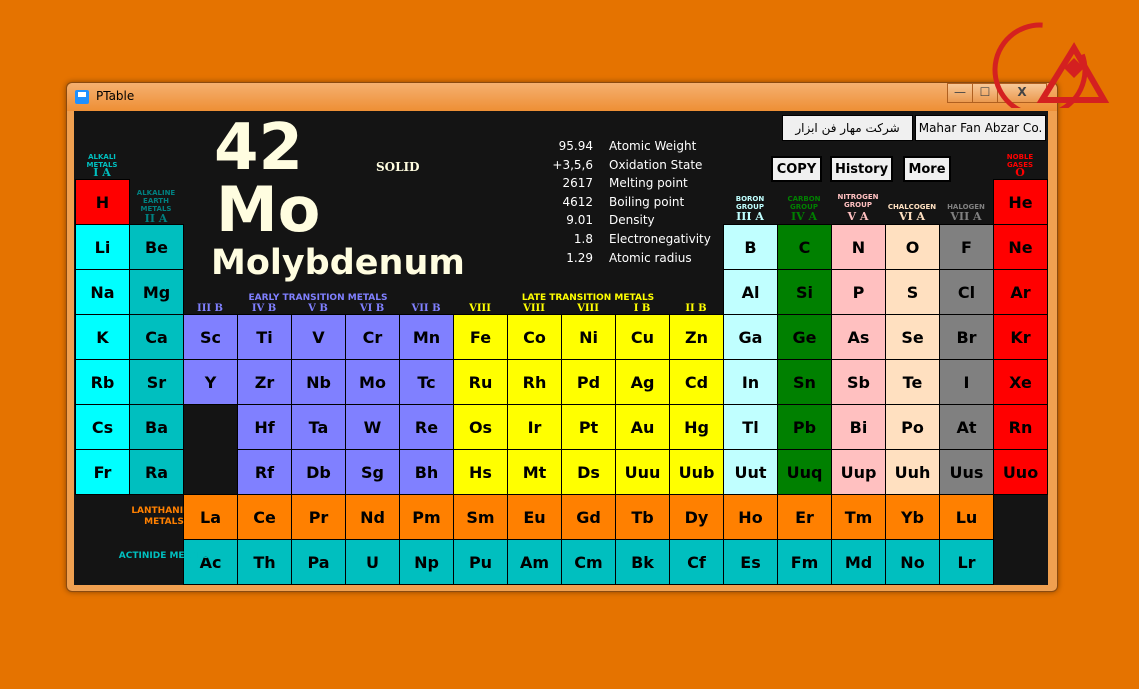  Describe the element at coordinates (426, 472) in the screenshot. I see `element-bh: Bh` at that location.